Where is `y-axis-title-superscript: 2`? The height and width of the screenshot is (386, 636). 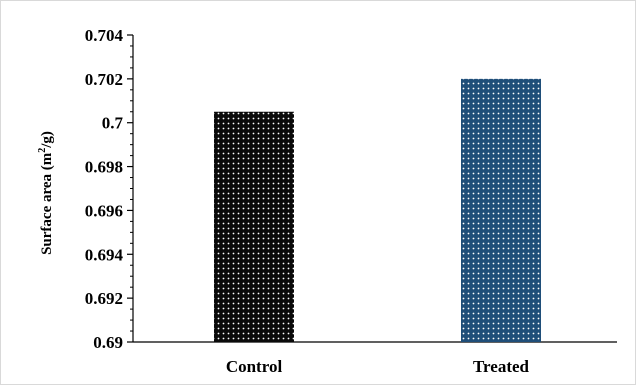
y-axis-title-superscript: 2 is located at coordinates (42, 150).